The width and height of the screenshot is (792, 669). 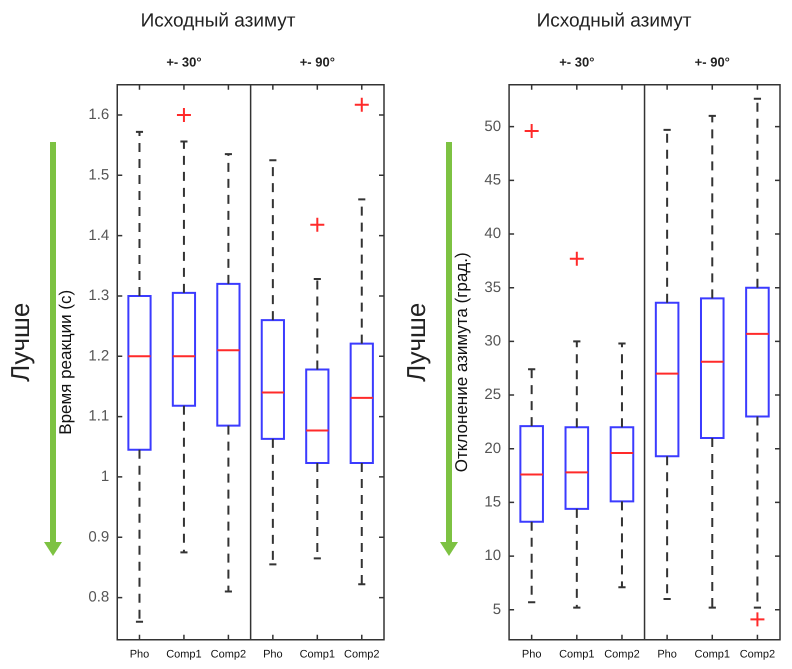 What do you see at coordinates (99, 597) in the screenshot?
I see `y-tick-label: 0.8` at bounding box center [99, 597].